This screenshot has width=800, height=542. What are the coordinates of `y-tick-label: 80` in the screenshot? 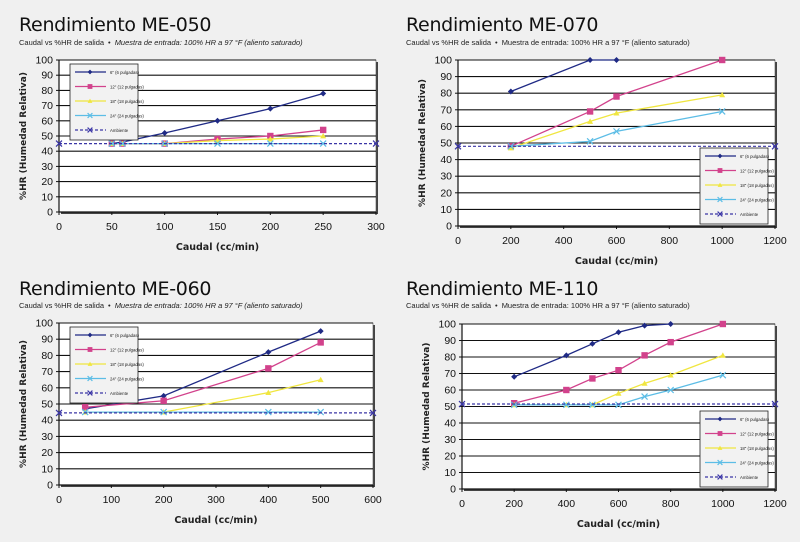 It's located at (450, 358).